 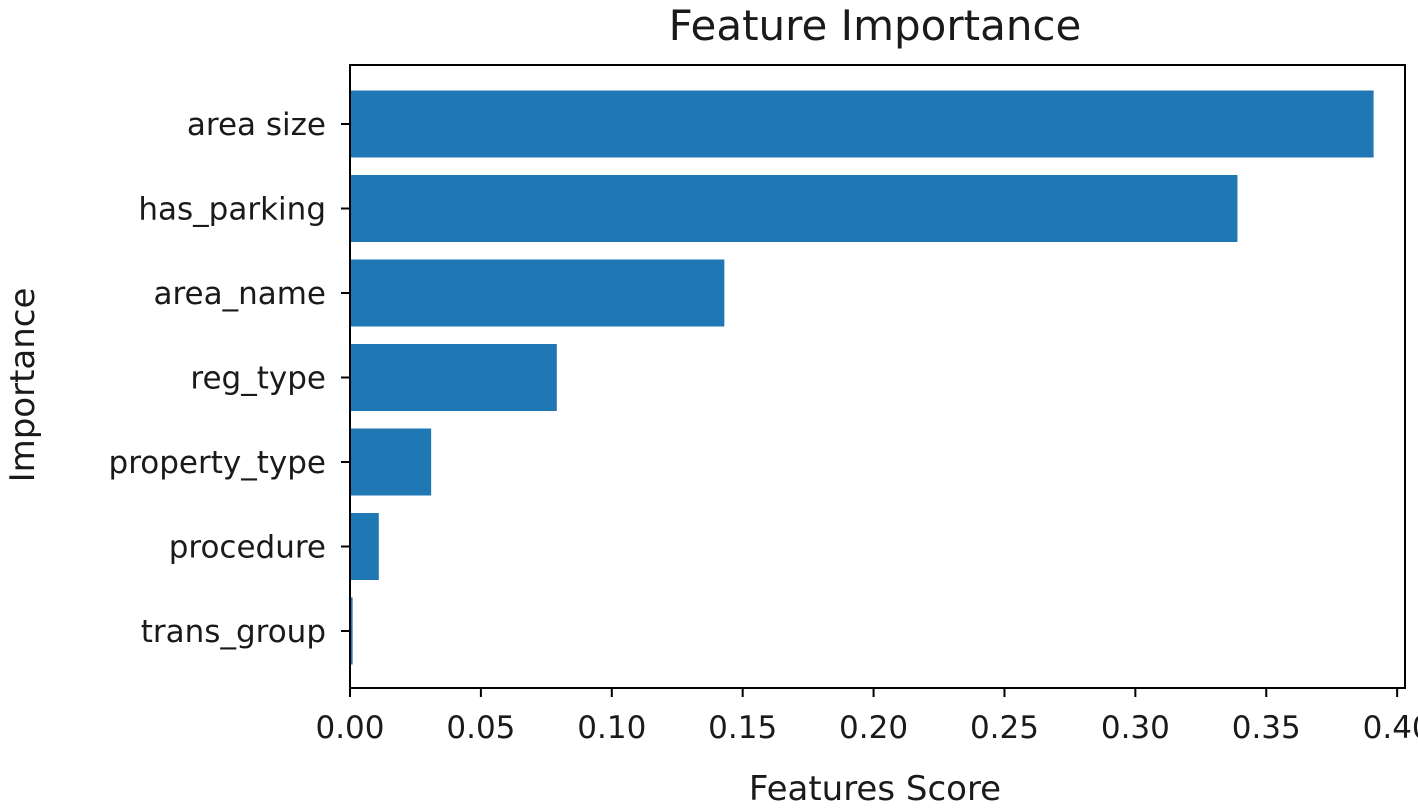 What do you see at coordinates (873, 728) in the screenshot?
I see `x-tick-label: 0.20` at bounding box center [873, 728].